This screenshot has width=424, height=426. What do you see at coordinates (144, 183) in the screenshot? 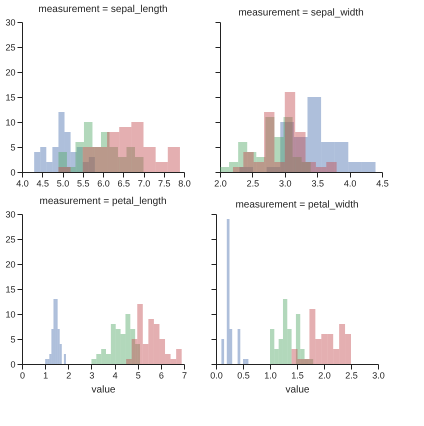
I see `x-tick-label: 7.0` at bounding box center [144, 183].